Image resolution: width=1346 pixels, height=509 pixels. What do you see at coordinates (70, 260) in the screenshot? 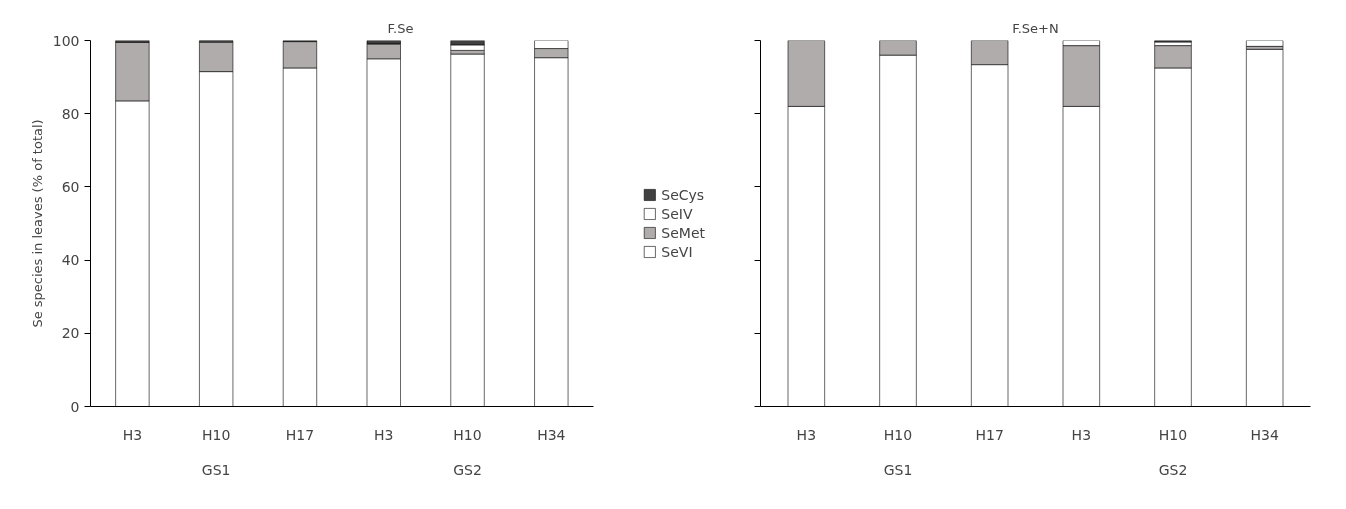
I see `y-tick-label: 40` at bounding box center [70, 260].